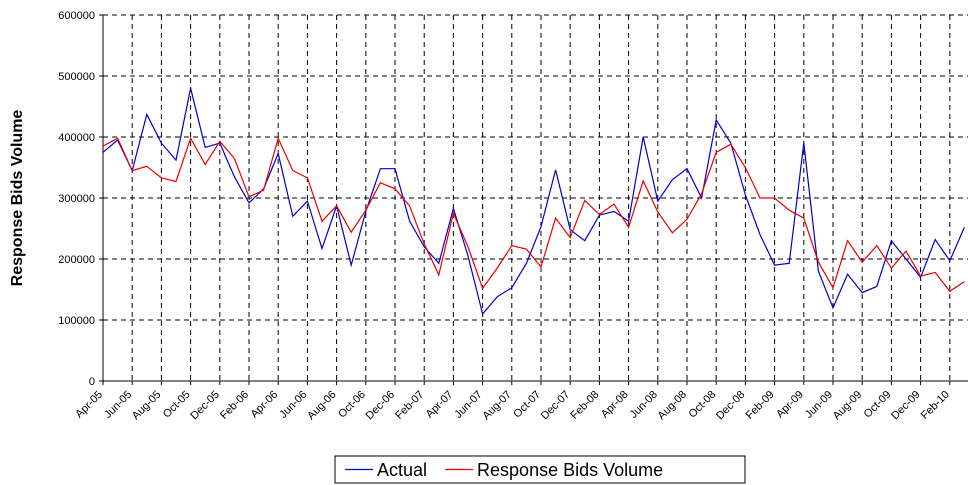 Image resolution: width=968 pixels, height=485 pixels. I want to click on x-tick-label: Apr-09, so click(790, 405).